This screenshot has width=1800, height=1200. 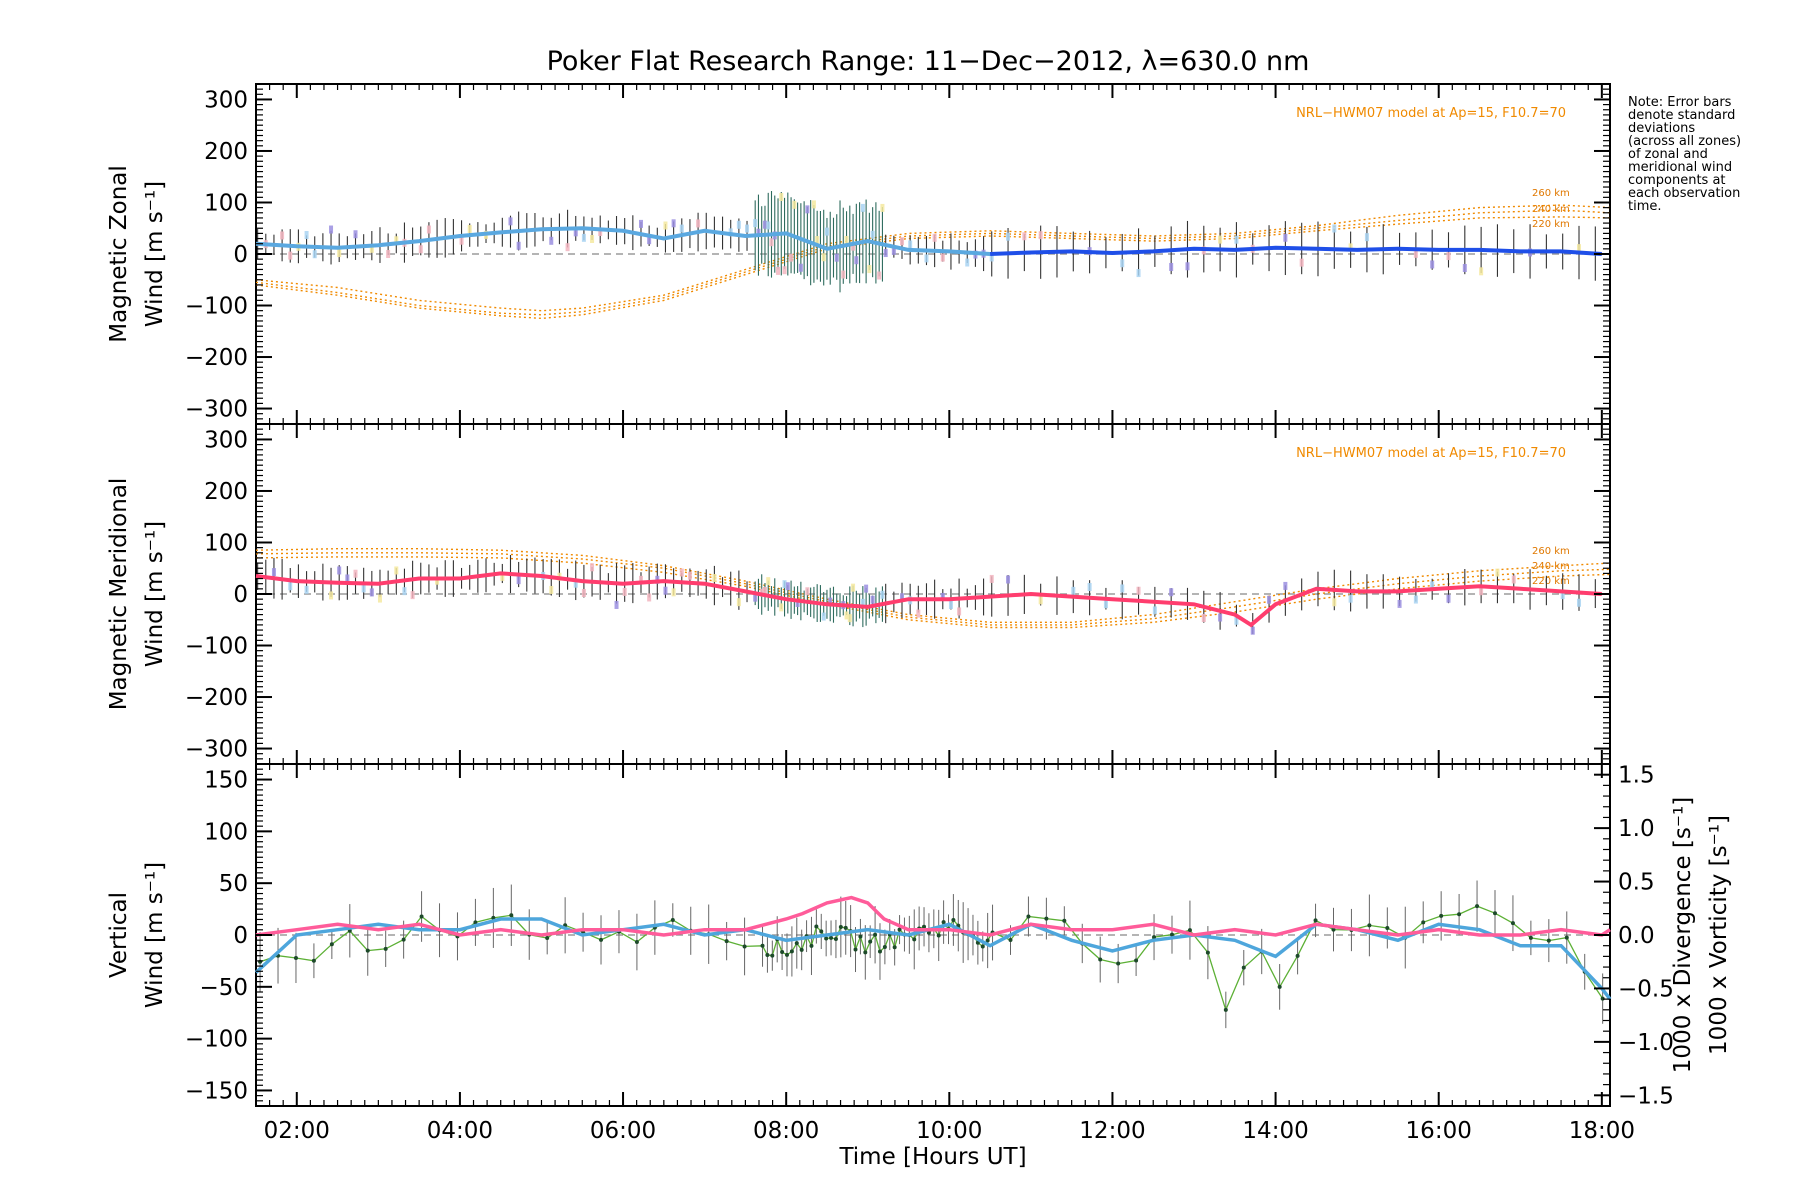 I want to click on meridional-ylabel: Magnetic Meridional Wind [m s⁻¹], so click(x=137, y=594).